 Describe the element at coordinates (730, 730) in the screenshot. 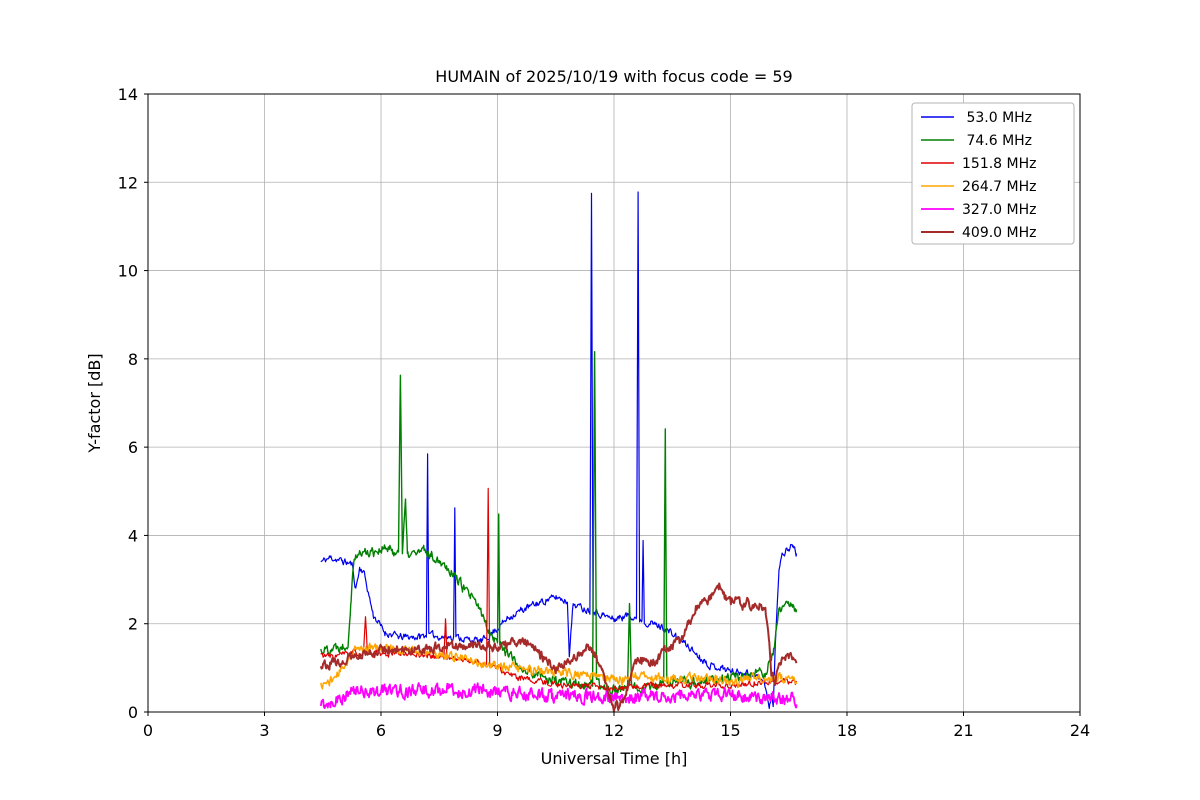

I see `x-tick-label: 15` at that location.